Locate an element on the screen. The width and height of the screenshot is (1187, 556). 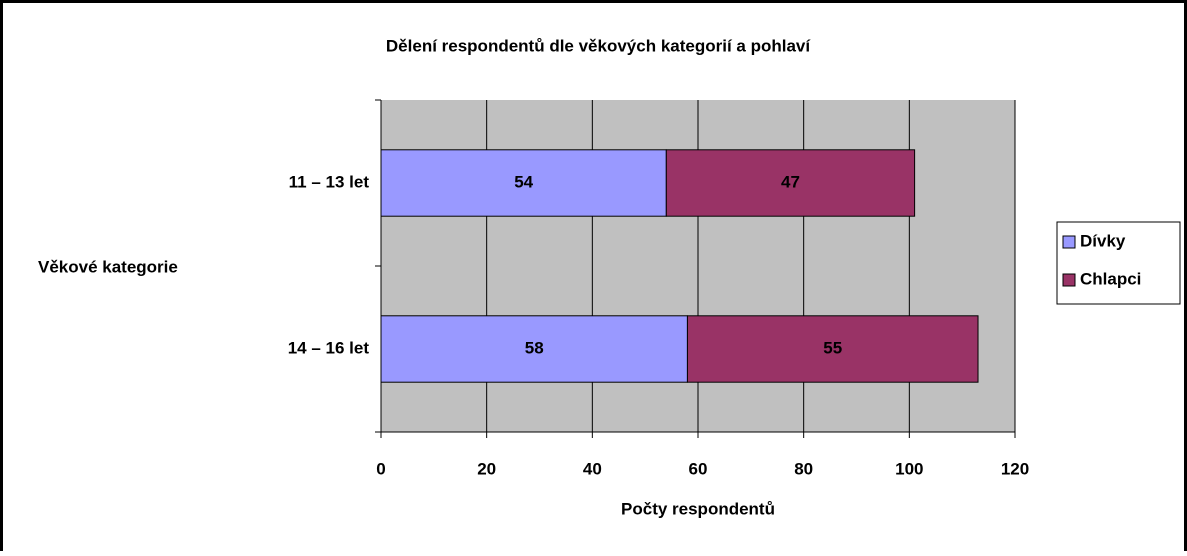
x-tick-label: 0 is located at coordinates (380, 468).